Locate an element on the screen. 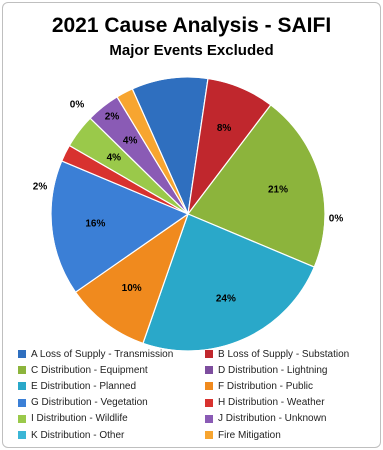  legend-item: F Distribution - Public is located at coordinates (259, 386).